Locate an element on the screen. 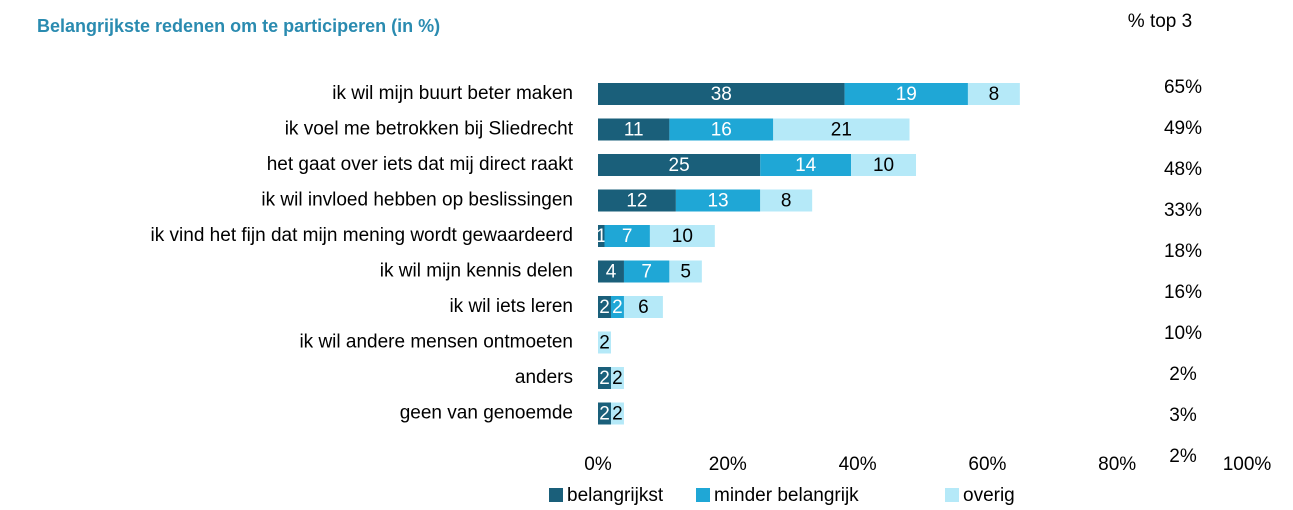  top3-label: 16% is located at coordinates (1183, 292).